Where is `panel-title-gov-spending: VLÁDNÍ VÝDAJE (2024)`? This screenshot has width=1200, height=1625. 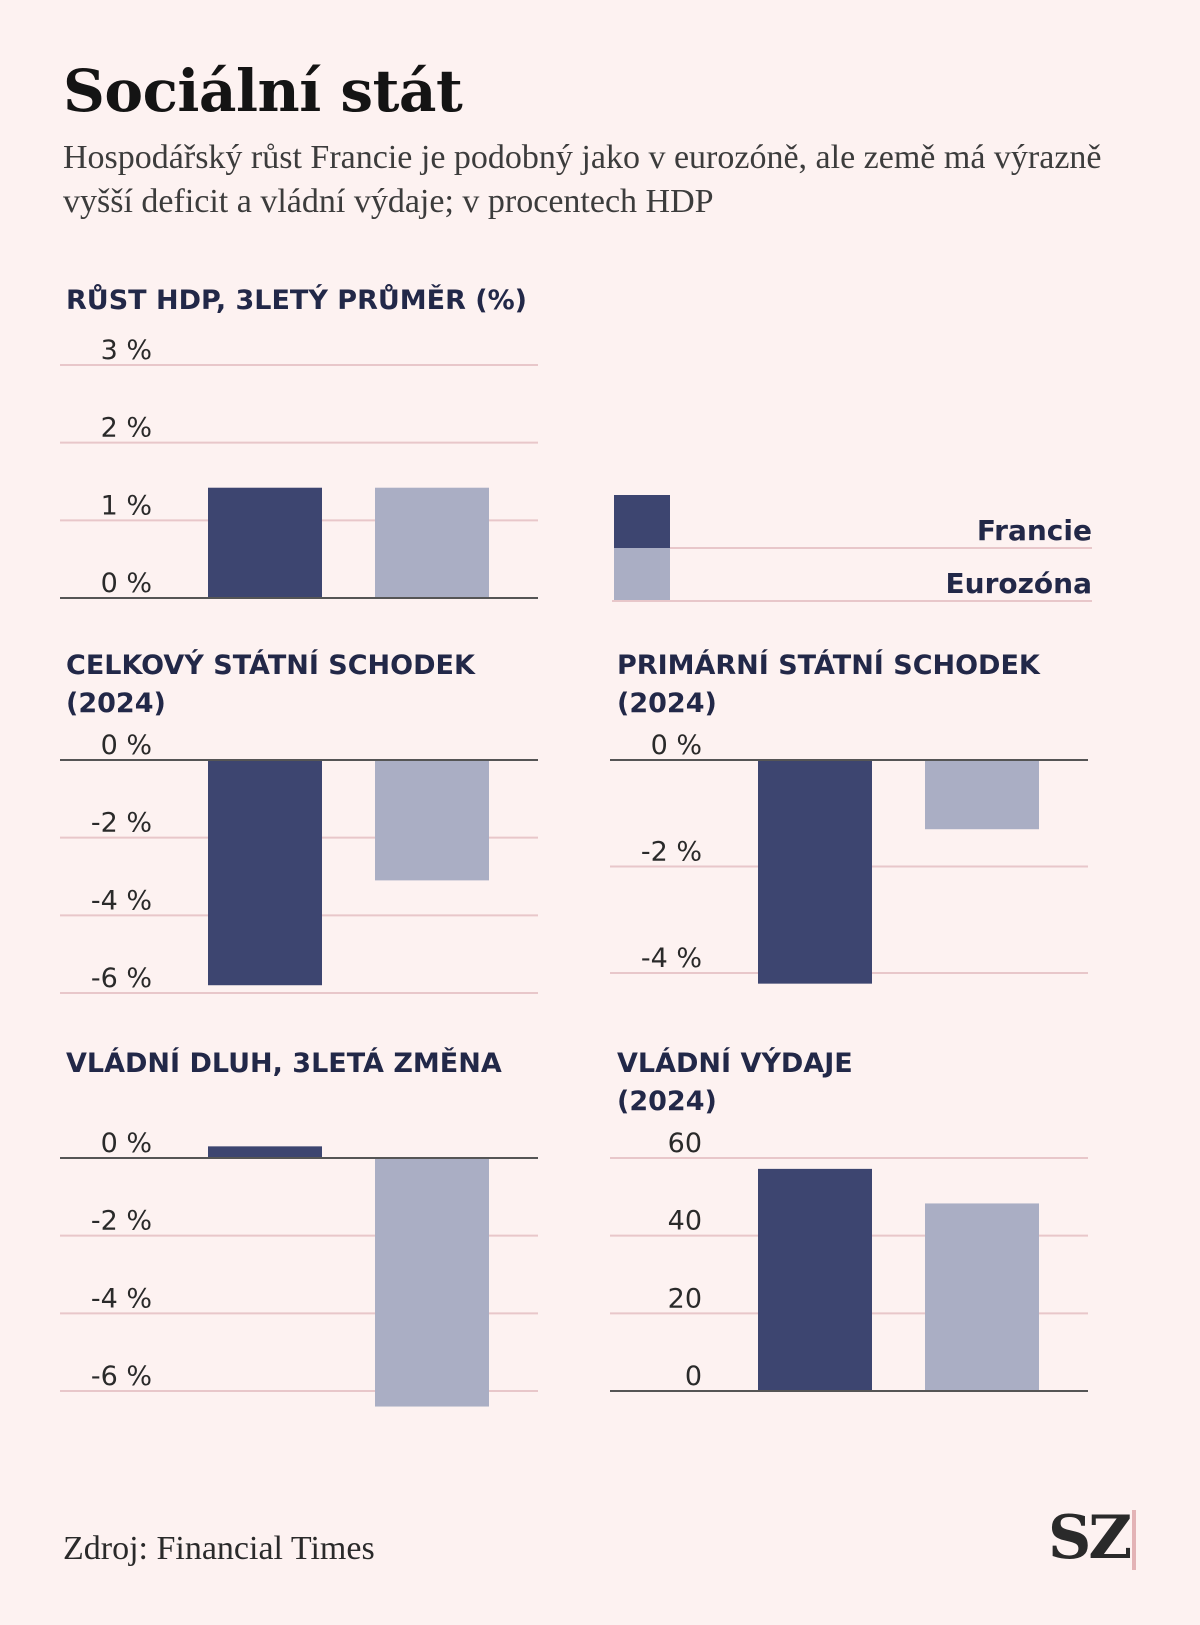 panel-title-gov-spending: VLÁDNÍ VÝDAJE (2024) is located at coordinates (735, 1082).